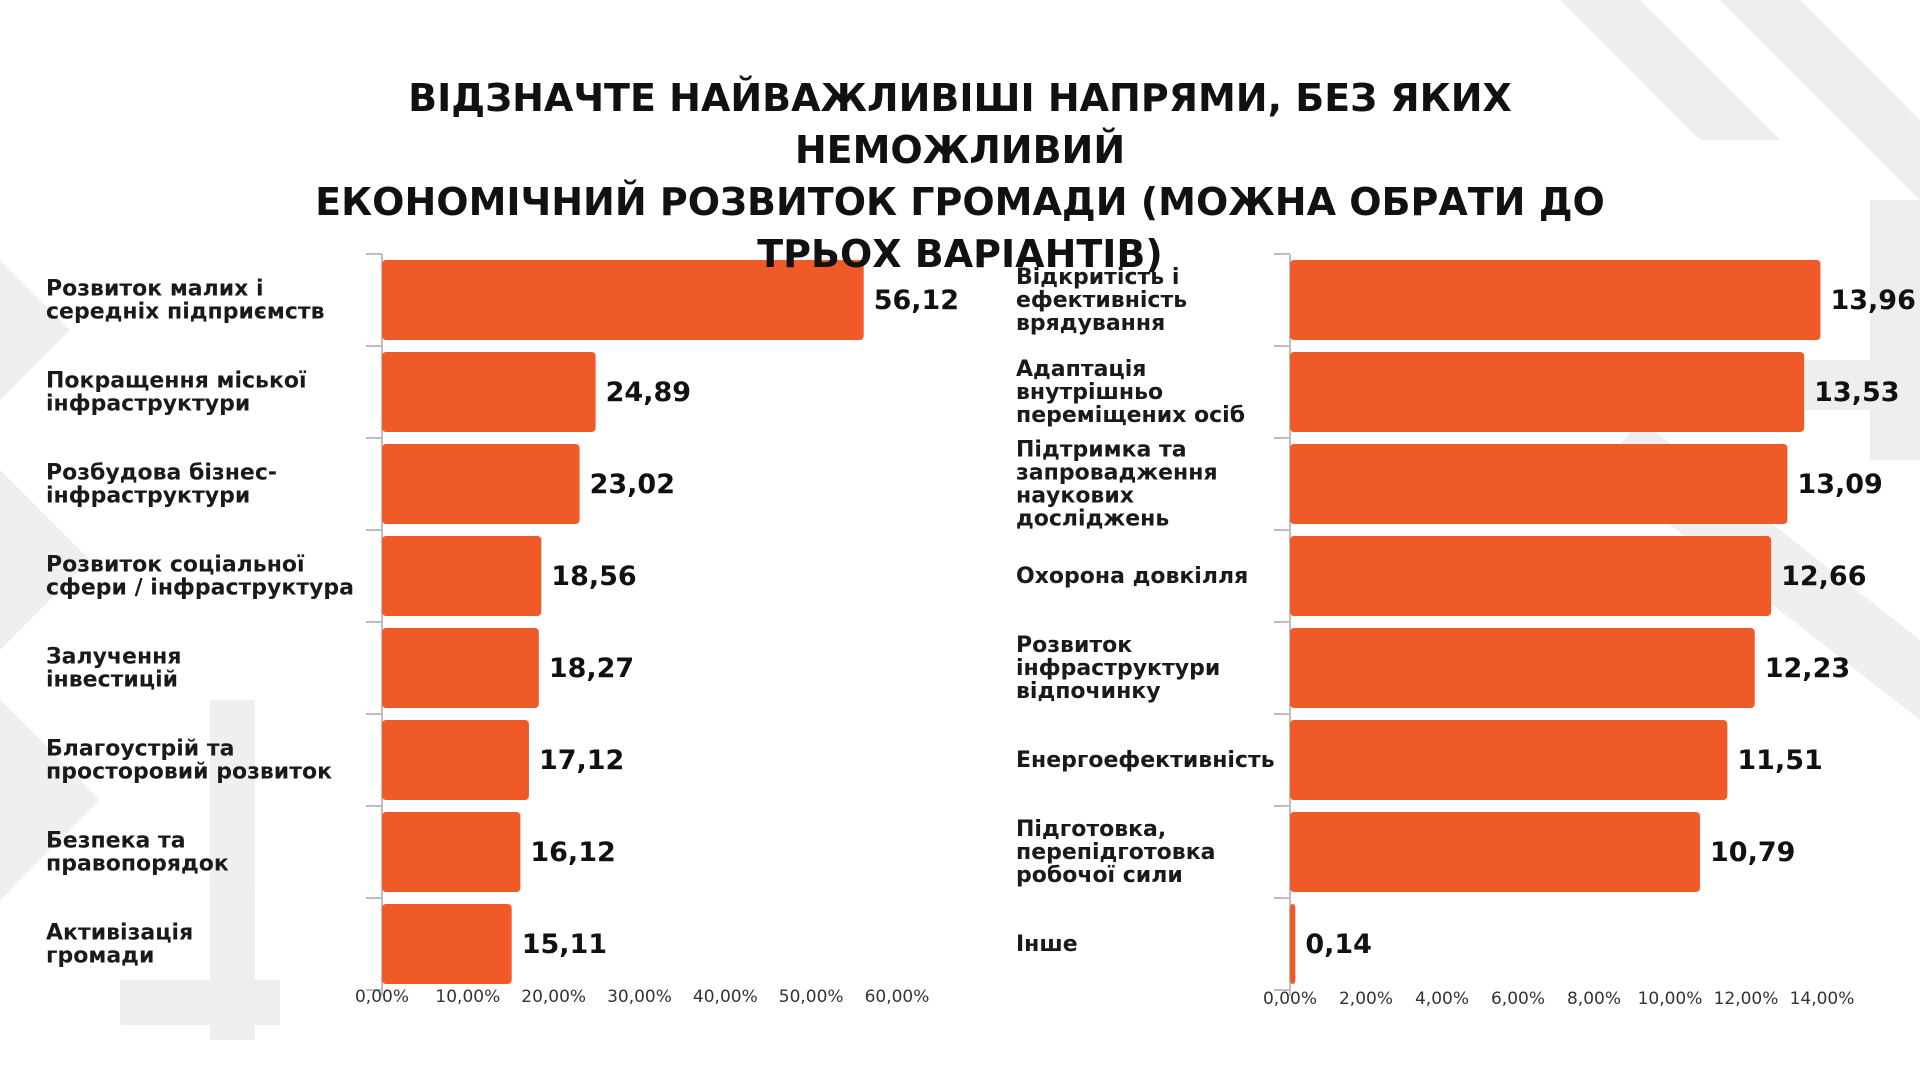 This screenshot has height=1080, width=1920. I want to click on left-value-label: 16,12, so click(572, 852).